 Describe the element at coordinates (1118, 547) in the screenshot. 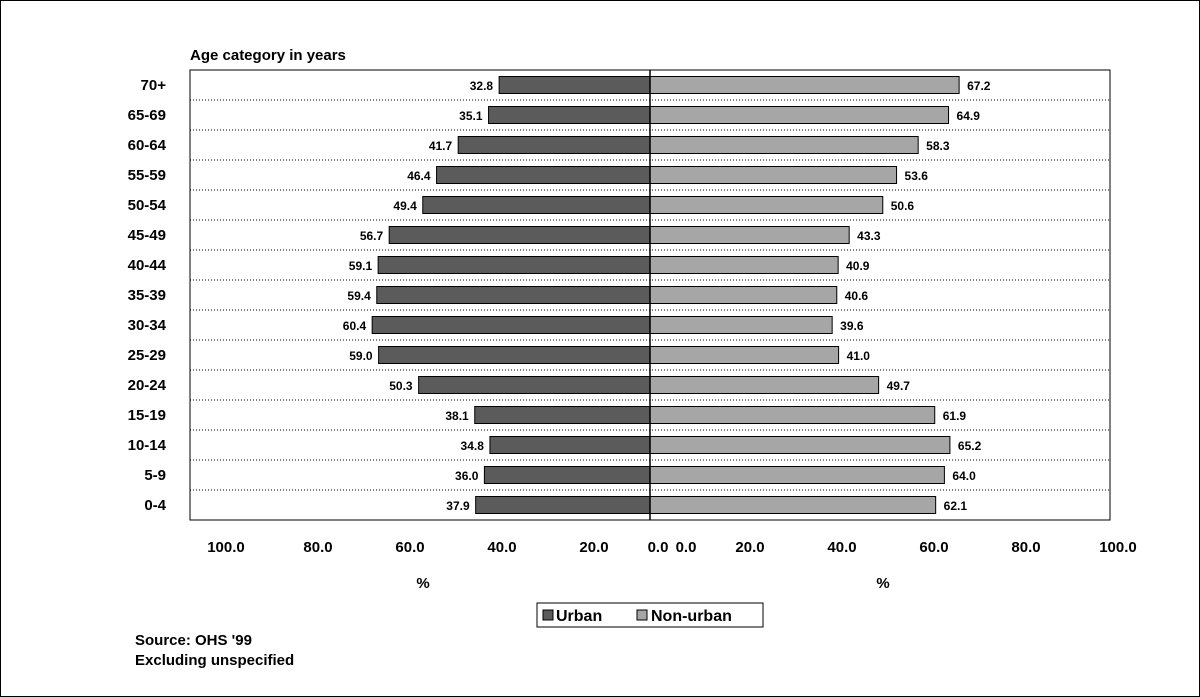

I see `x-tick-label-right: 100.0` at that location.